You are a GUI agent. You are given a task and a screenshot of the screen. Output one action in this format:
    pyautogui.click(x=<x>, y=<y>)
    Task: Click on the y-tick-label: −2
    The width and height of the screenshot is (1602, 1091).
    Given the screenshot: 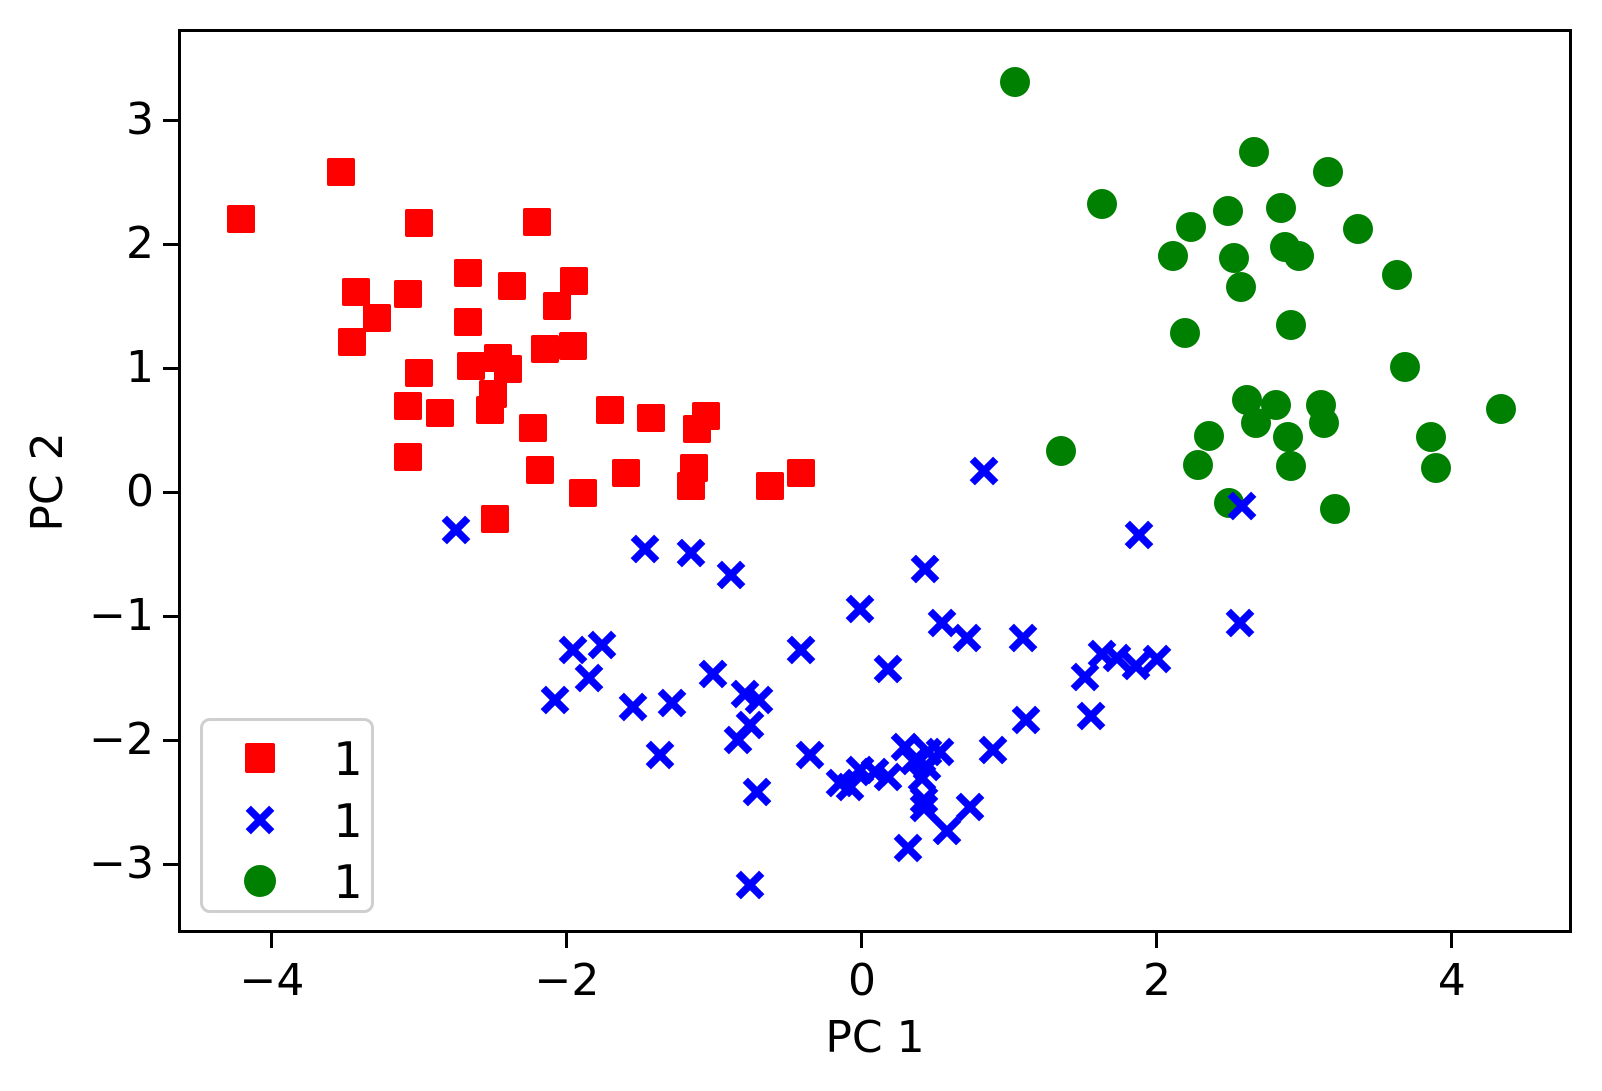 What is the action you would take?
    pyautogui.click(x=121, y=740)
    